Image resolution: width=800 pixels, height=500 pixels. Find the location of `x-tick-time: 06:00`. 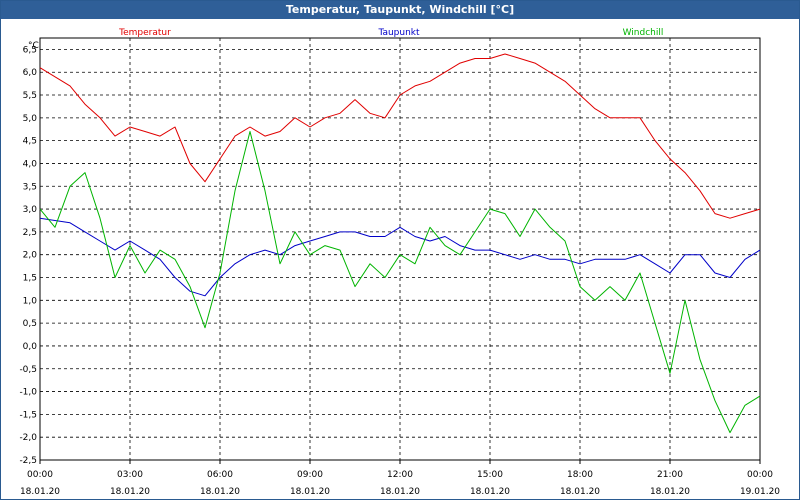

x-tick-time: 06:00 is located at coordinates (220, 475).